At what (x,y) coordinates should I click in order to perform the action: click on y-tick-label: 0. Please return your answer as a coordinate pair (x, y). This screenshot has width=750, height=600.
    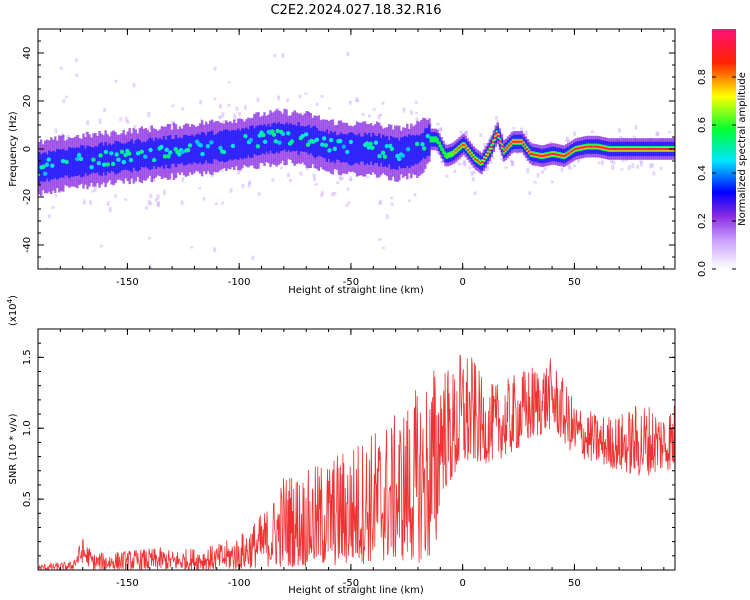
    Looking at the image, I should click on (27, 149).